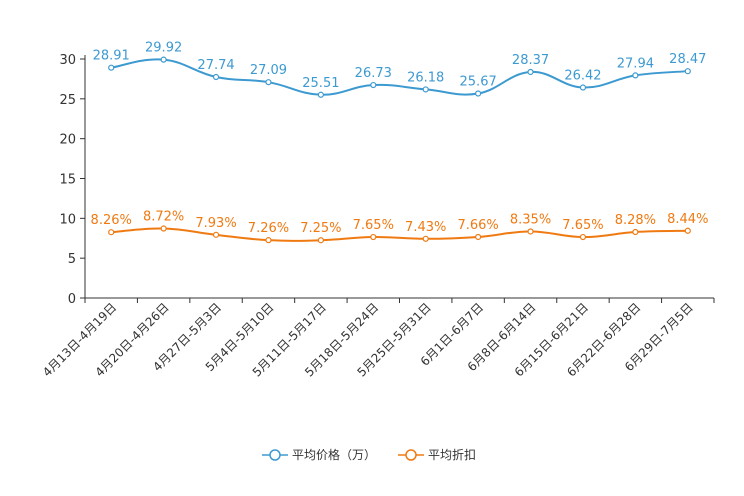  What do you see at coordinates (425, 77) in the screenshot?
I see `data-label-price: 26.18` at bounding box center [425, 77].